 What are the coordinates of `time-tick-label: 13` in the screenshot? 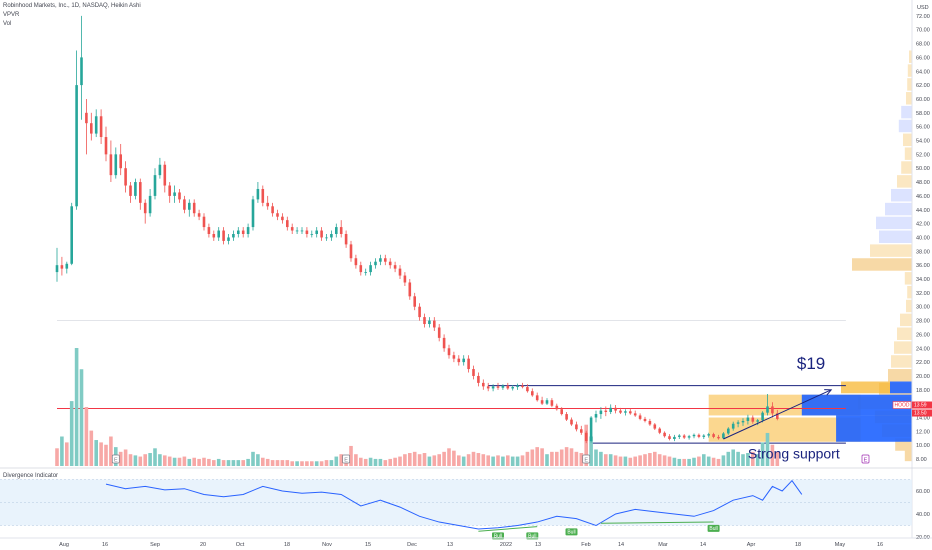 It's located at (538, 545).